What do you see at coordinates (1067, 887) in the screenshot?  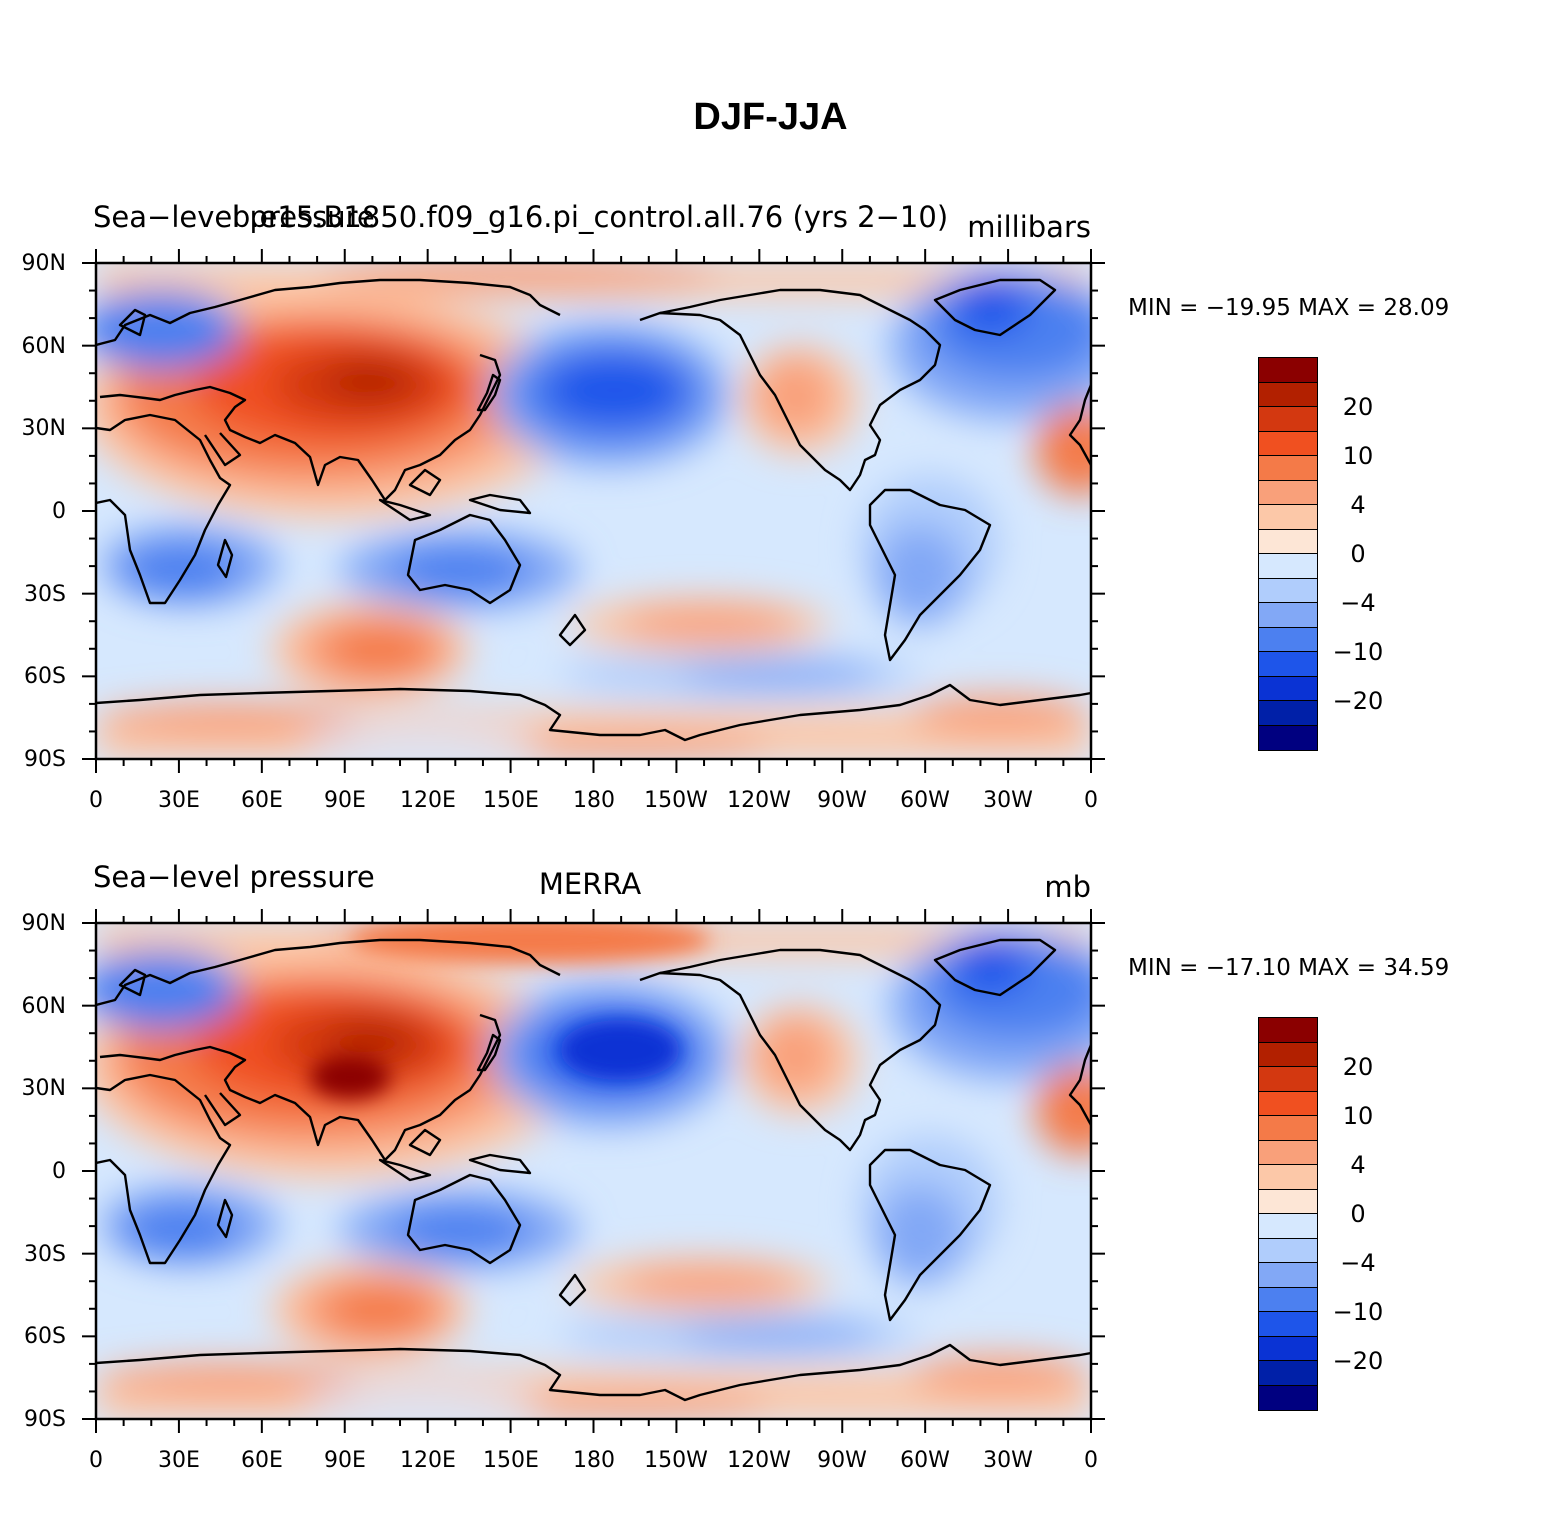 I see `panel-units-label: mb` at bounding box center [1067, 887].